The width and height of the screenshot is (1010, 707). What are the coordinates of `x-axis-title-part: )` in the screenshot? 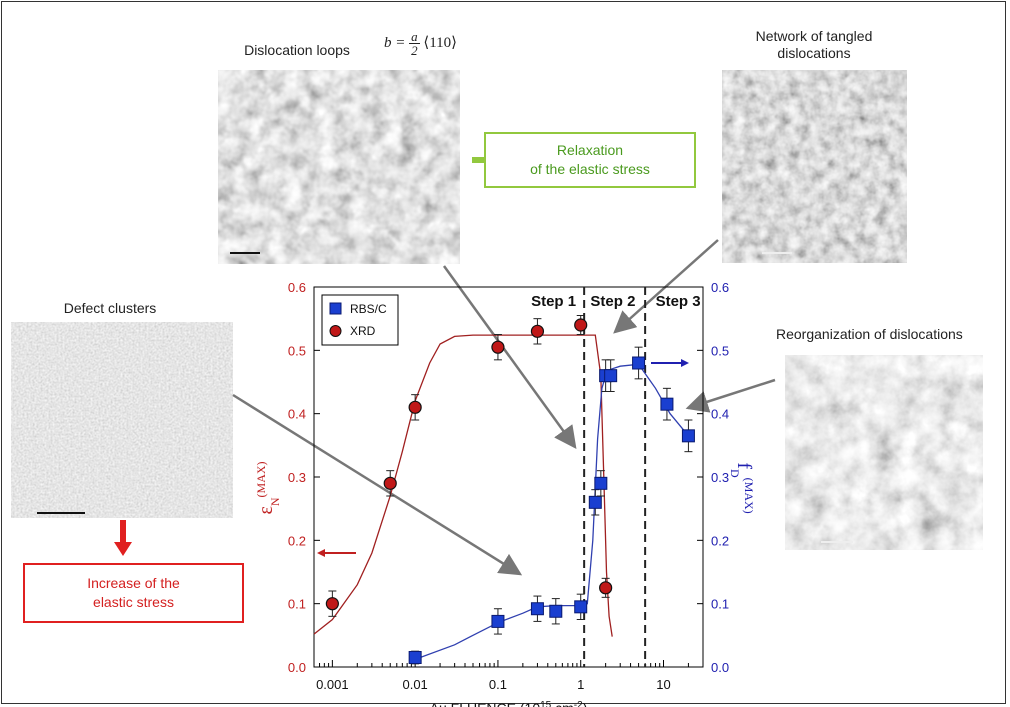 It's located at (585, 703).